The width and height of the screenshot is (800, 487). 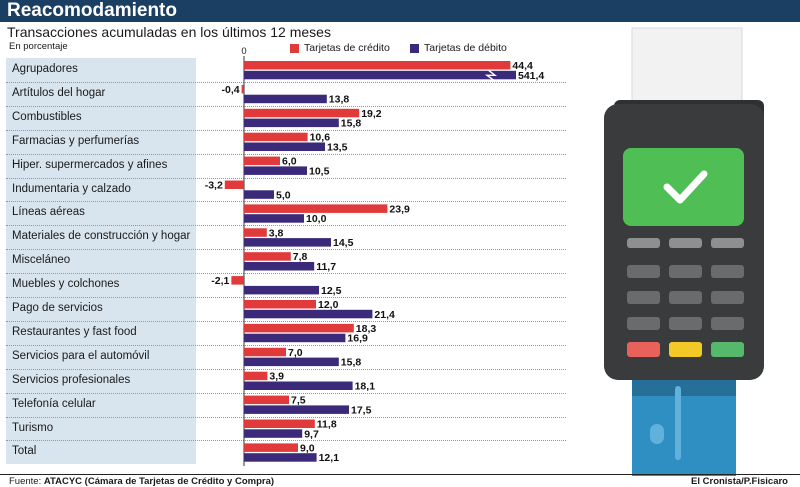 I want to click on data-label-debit: 12,5, so click(x=331, y=291).